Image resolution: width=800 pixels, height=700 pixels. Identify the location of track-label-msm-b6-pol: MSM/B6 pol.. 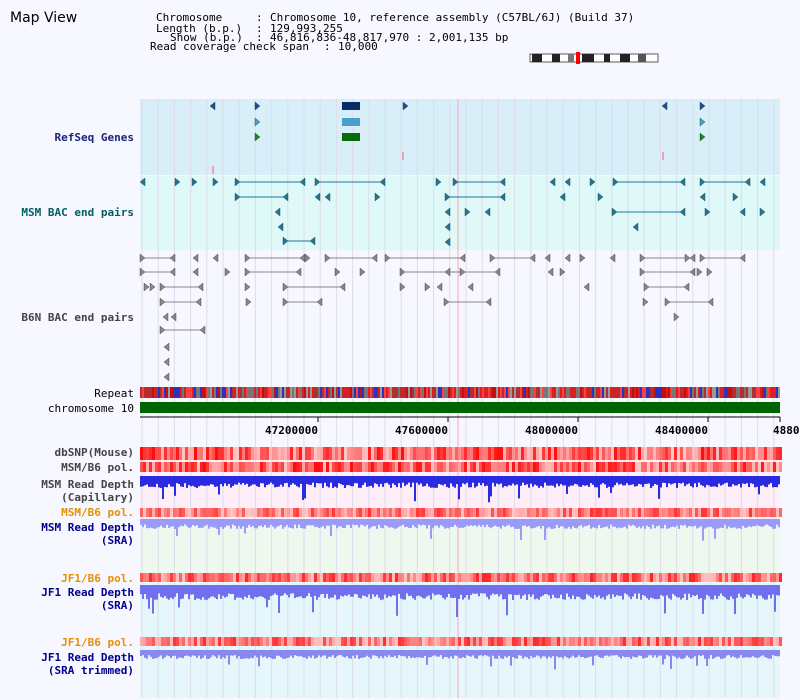
(97, 467).